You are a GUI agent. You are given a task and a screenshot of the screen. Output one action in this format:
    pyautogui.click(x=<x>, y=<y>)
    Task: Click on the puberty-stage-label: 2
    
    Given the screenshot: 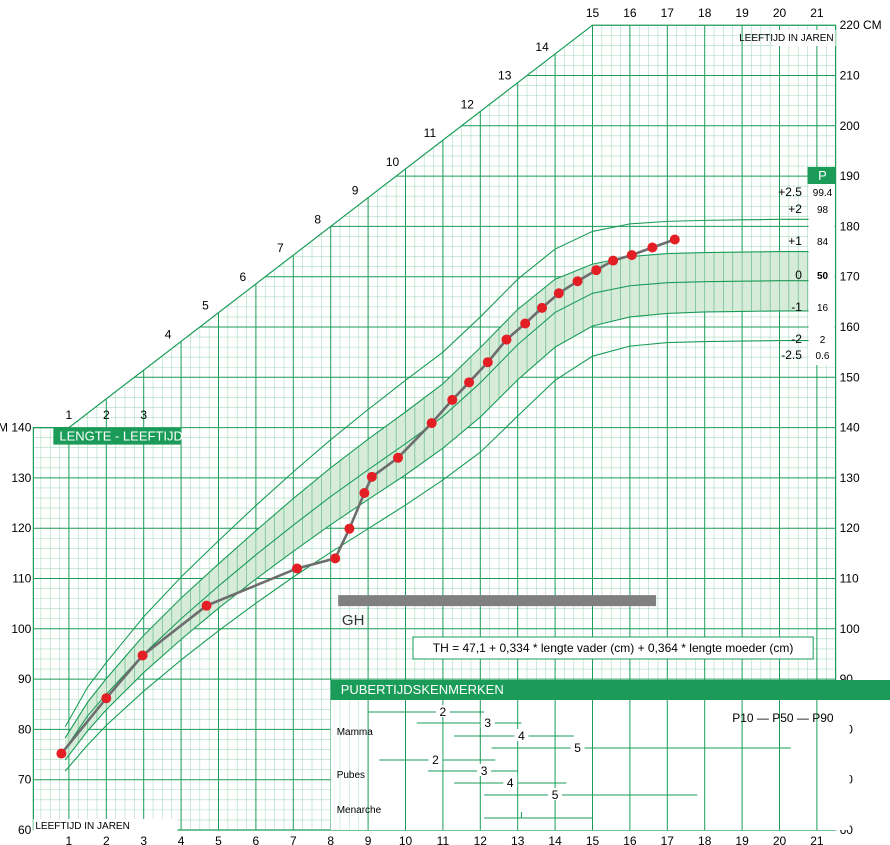 What is the action you would take?
    pyautogui.click(x=435, y=760)
    